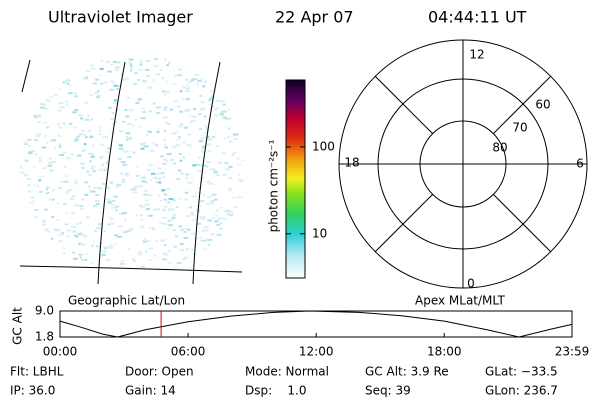 The height and width of the screenshot is (400, 600). I want to click on hour-label: 0, so click(471, 284).